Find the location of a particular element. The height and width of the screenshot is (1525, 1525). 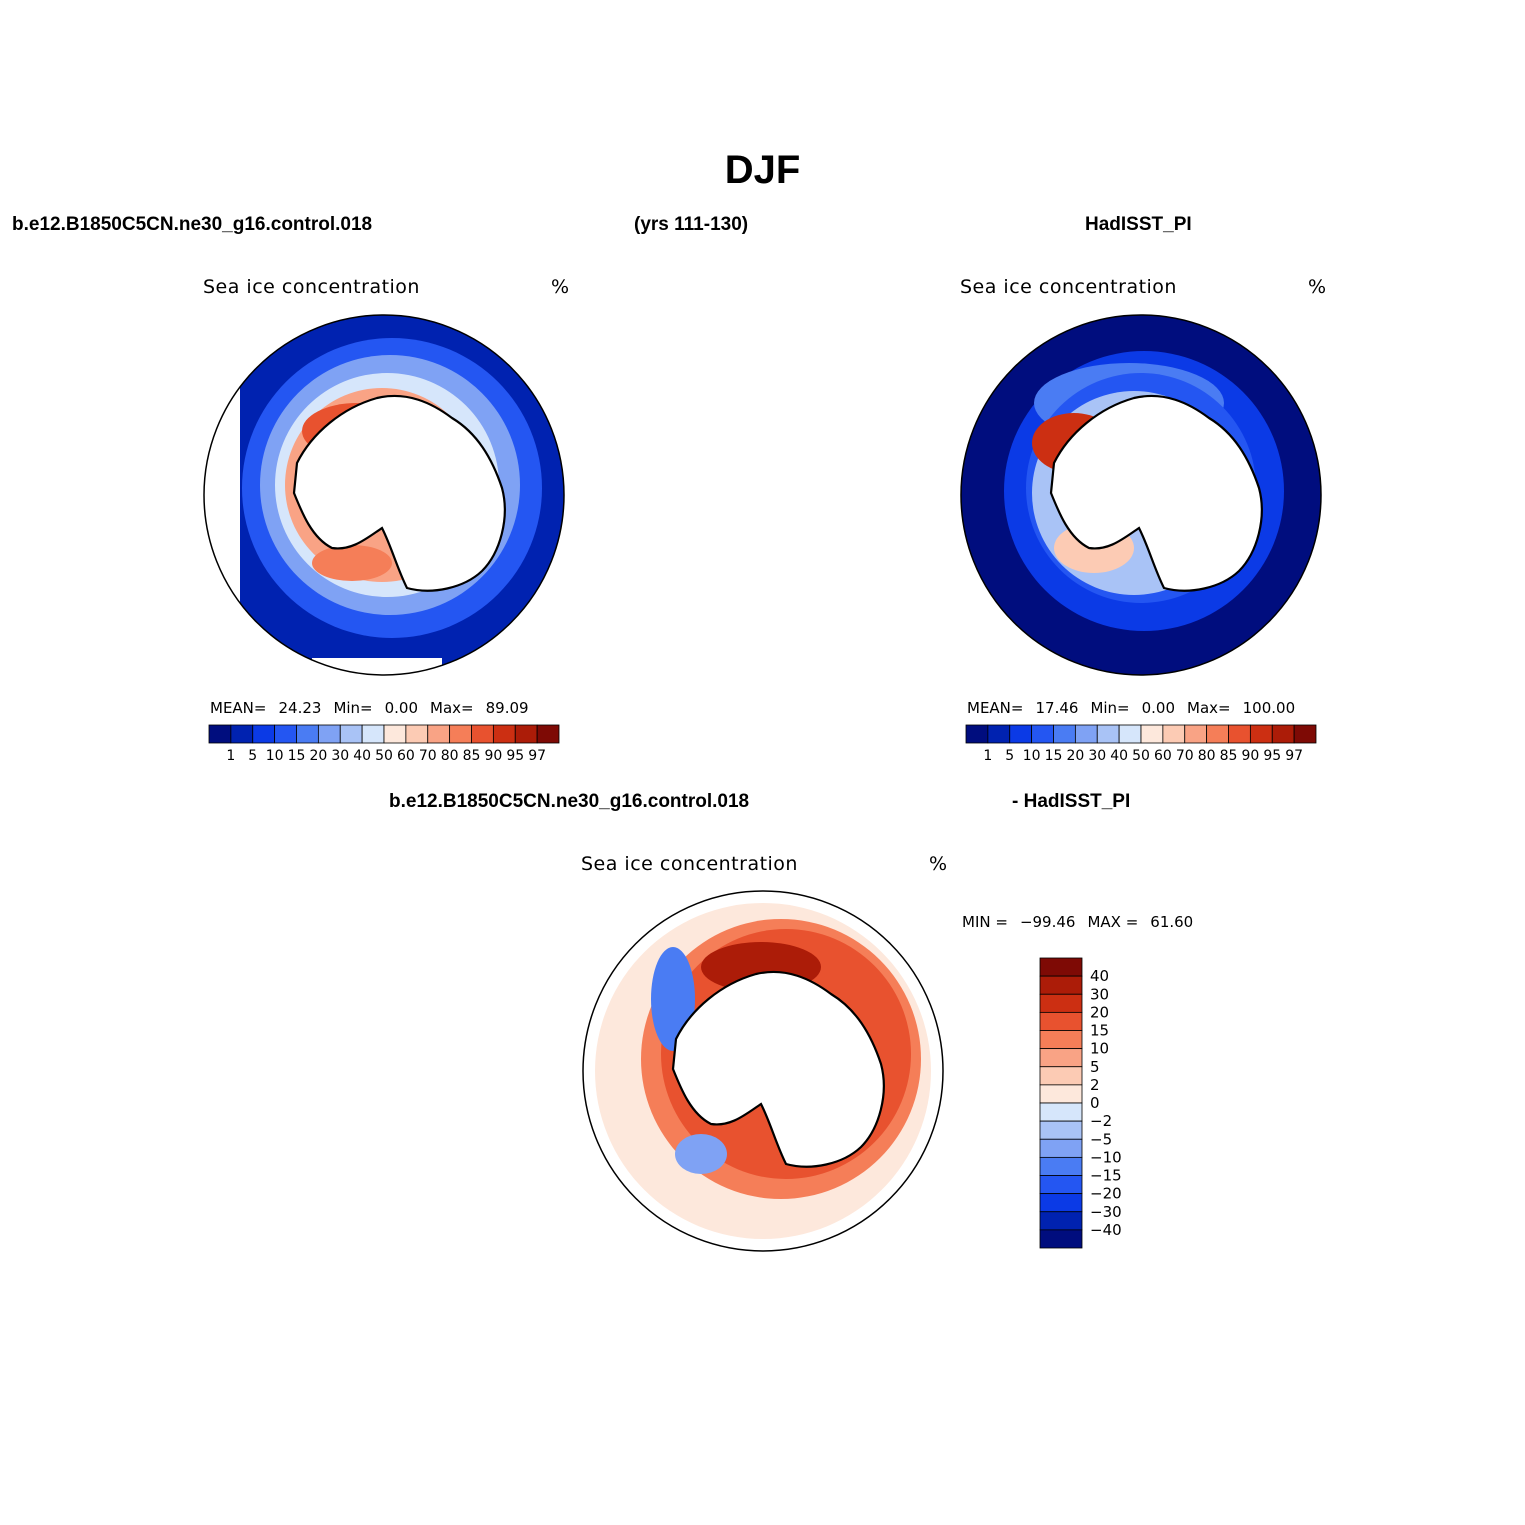

diff-stats: MIN = −99.46 MAX = 61.60 is located at coordinates (1078, 922).